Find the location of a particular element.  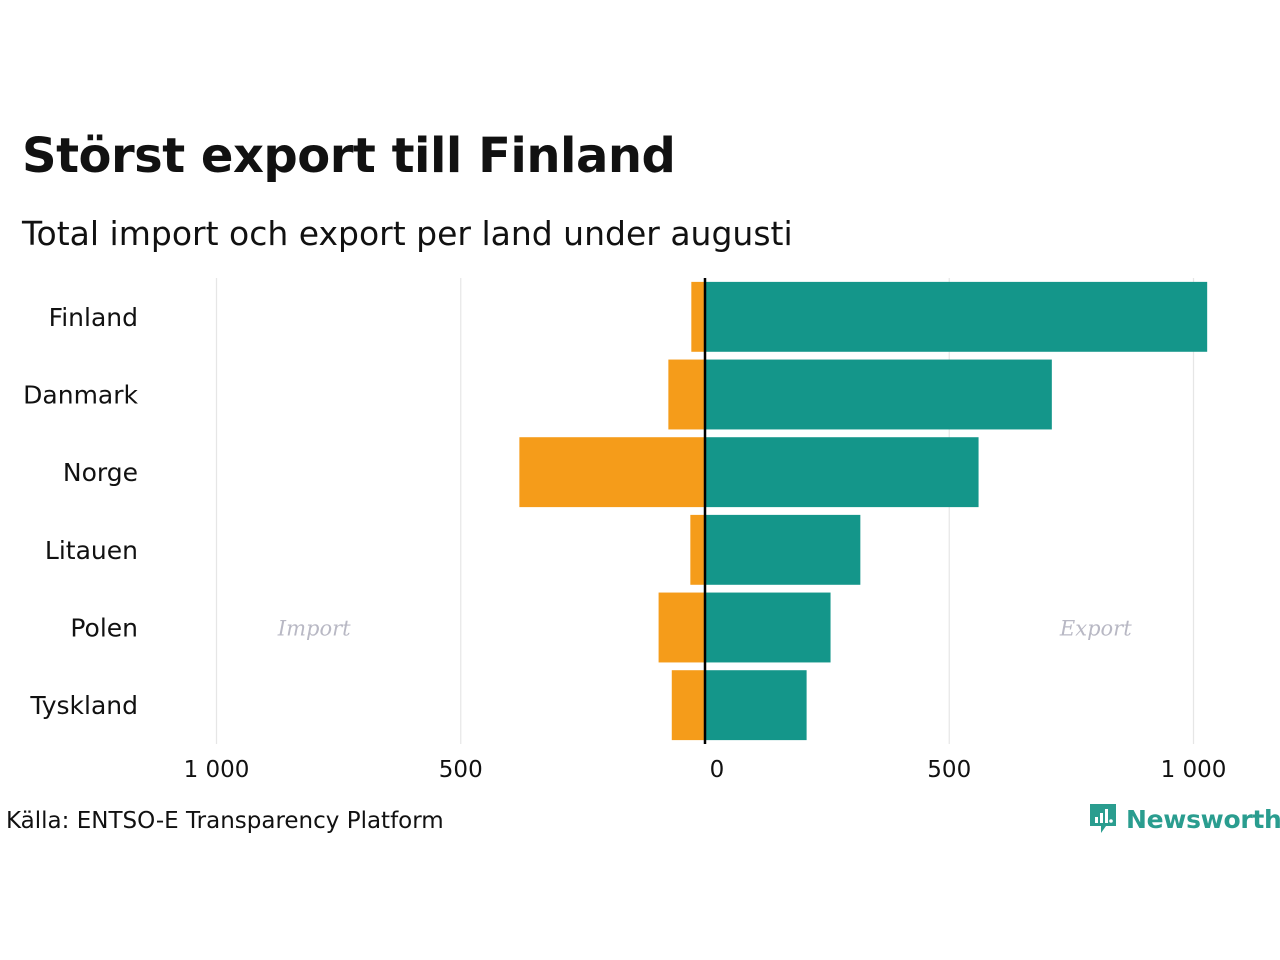

category-label: Danmark is located at coordinates (80, 395).